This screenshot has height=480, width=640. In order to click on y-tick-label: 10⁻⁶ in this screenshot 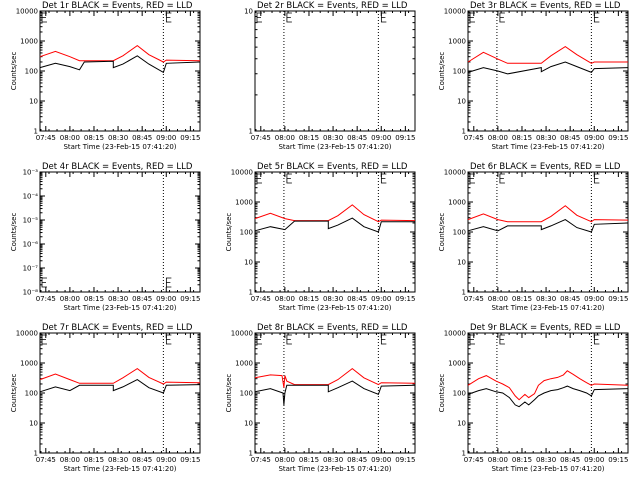, I will do `click(31, 245)`.